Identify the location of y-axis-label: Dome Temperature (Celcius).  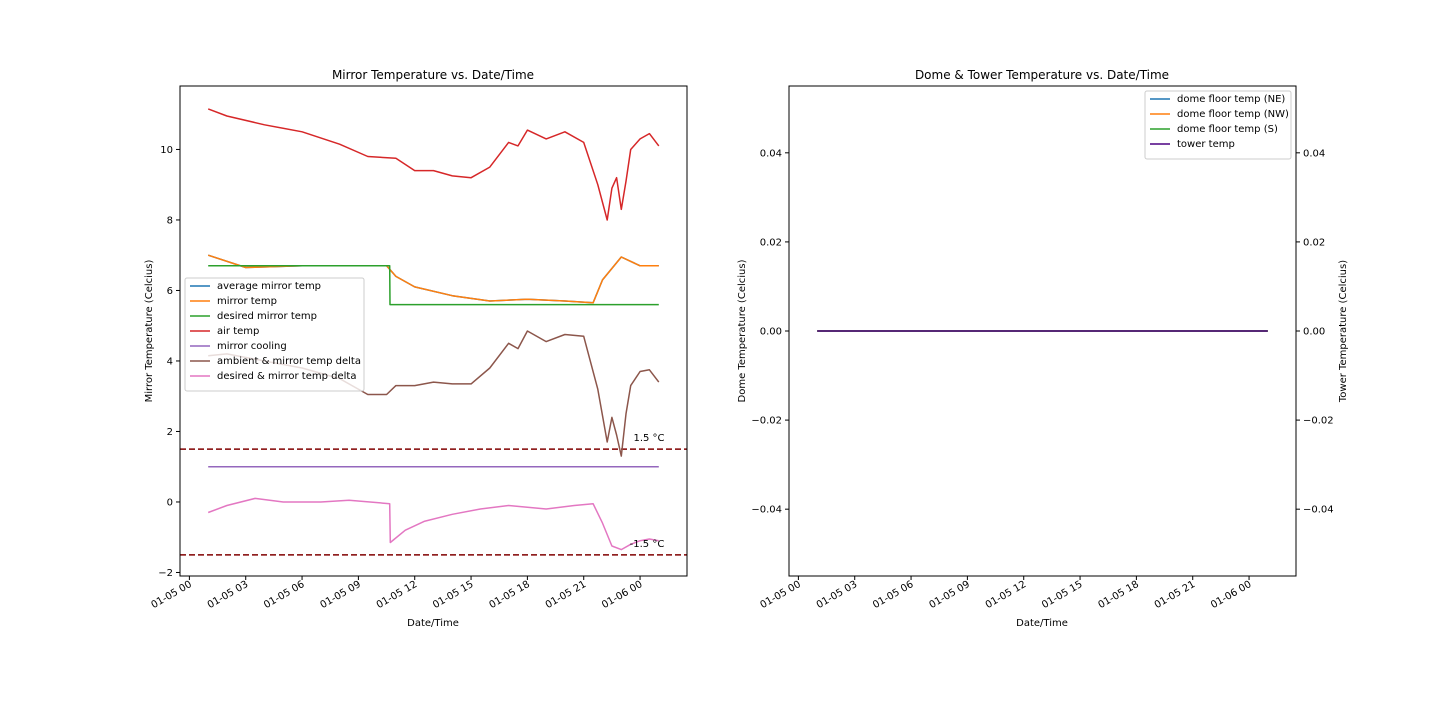
(742, 330).